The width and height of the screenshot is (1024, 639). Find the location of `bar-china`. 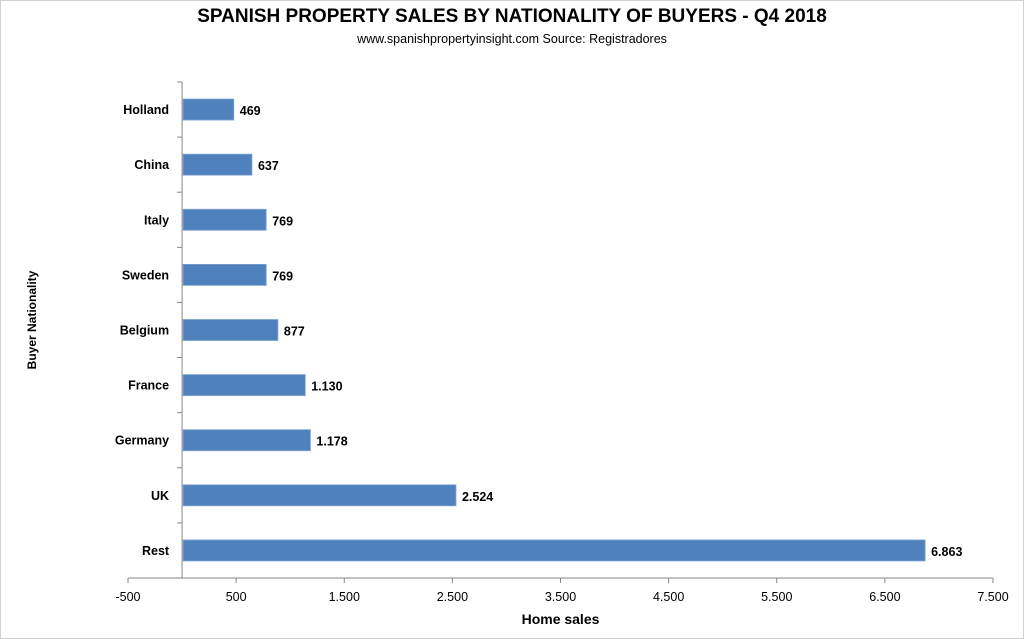

bar-china is located at coordinates (217, 164).